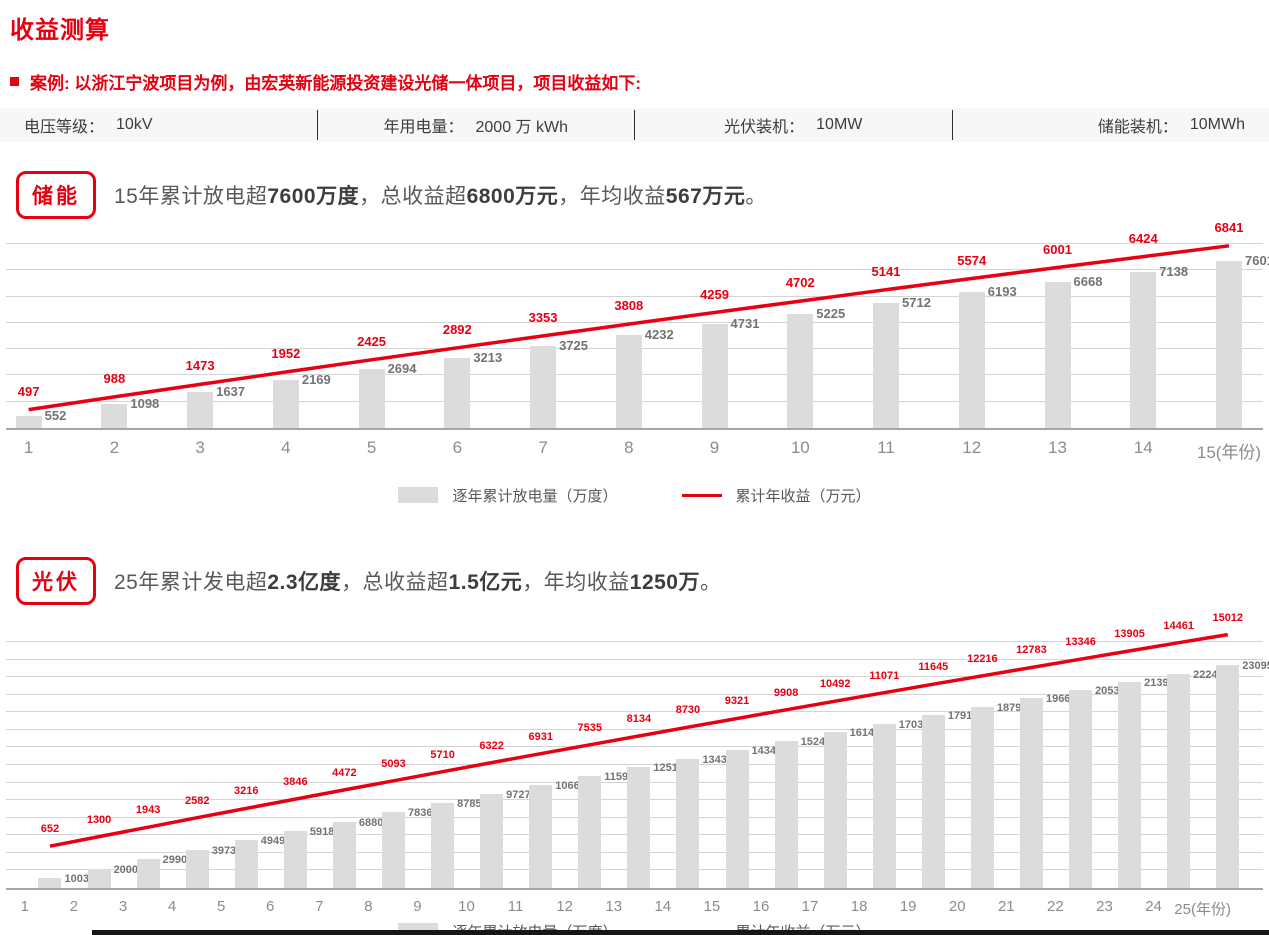 The image size is (1269, 935). What do you see at coordinates (1255, 666) in the screenshot?
I see `bar-value-label: 23095` at bounding box center [1255, 666].